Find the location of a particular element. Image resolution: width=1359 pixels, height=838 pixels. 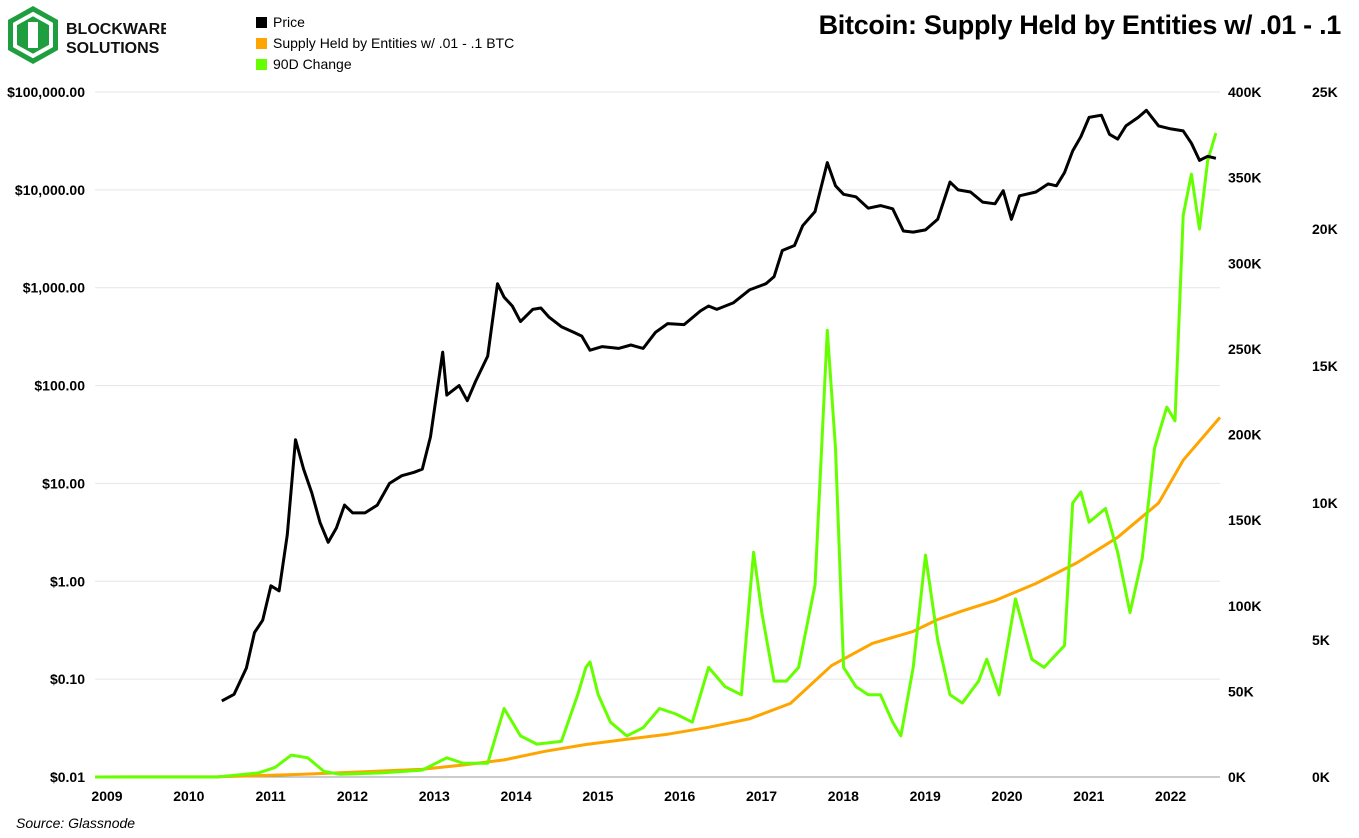

legend-item-supply: Supply Held by Entities w/ .01 - .1 BTC is located at coordinates (385, 43).